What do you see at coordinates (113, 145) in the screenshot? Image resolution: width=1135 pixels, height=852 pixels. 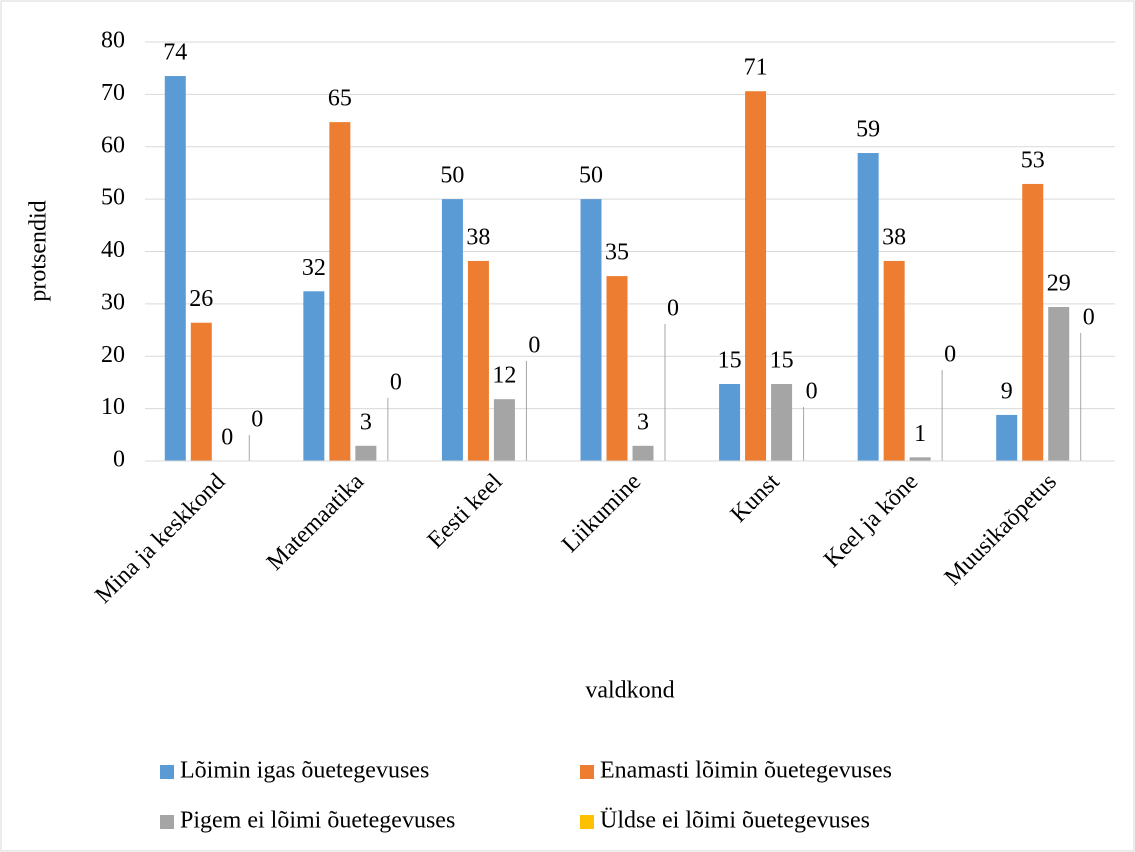 I see `y-tick-label: 60` at bounding box center [113, 145].